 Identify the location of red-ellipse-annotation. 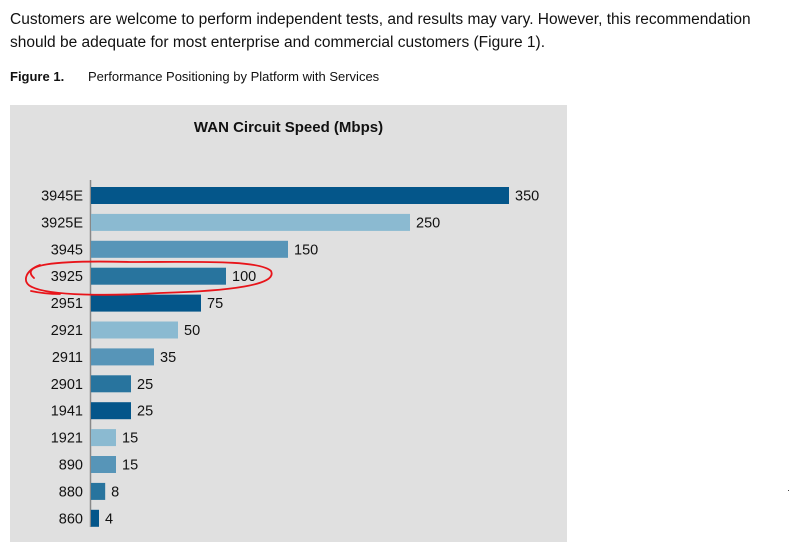
(149, 278).